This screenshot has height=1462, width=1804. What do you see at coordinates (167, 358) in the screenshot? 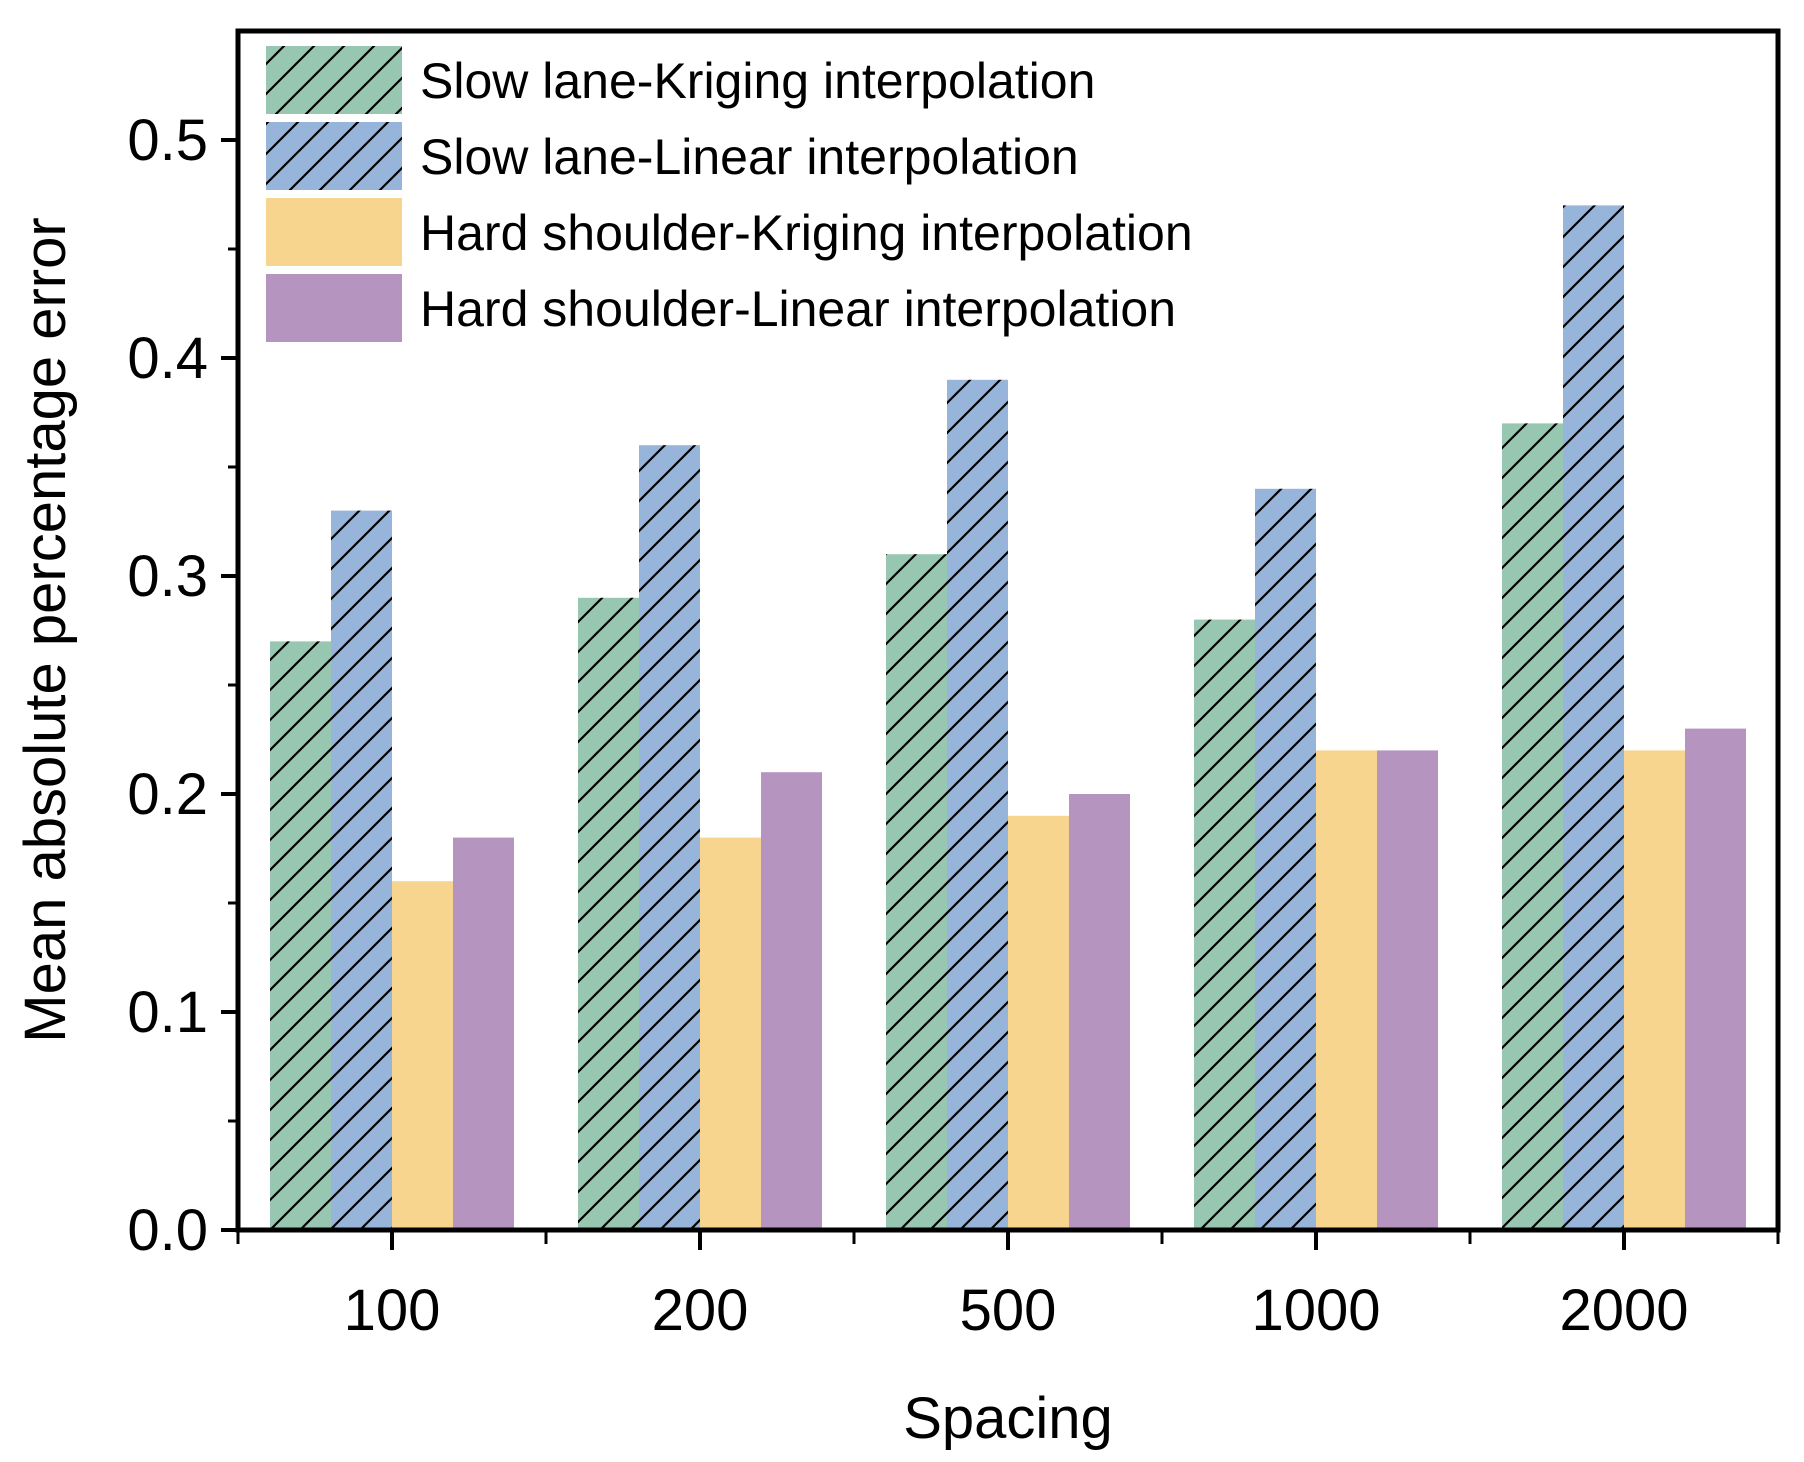
I see `y-tick-label: 0.4` at bounding box center [167, 358].